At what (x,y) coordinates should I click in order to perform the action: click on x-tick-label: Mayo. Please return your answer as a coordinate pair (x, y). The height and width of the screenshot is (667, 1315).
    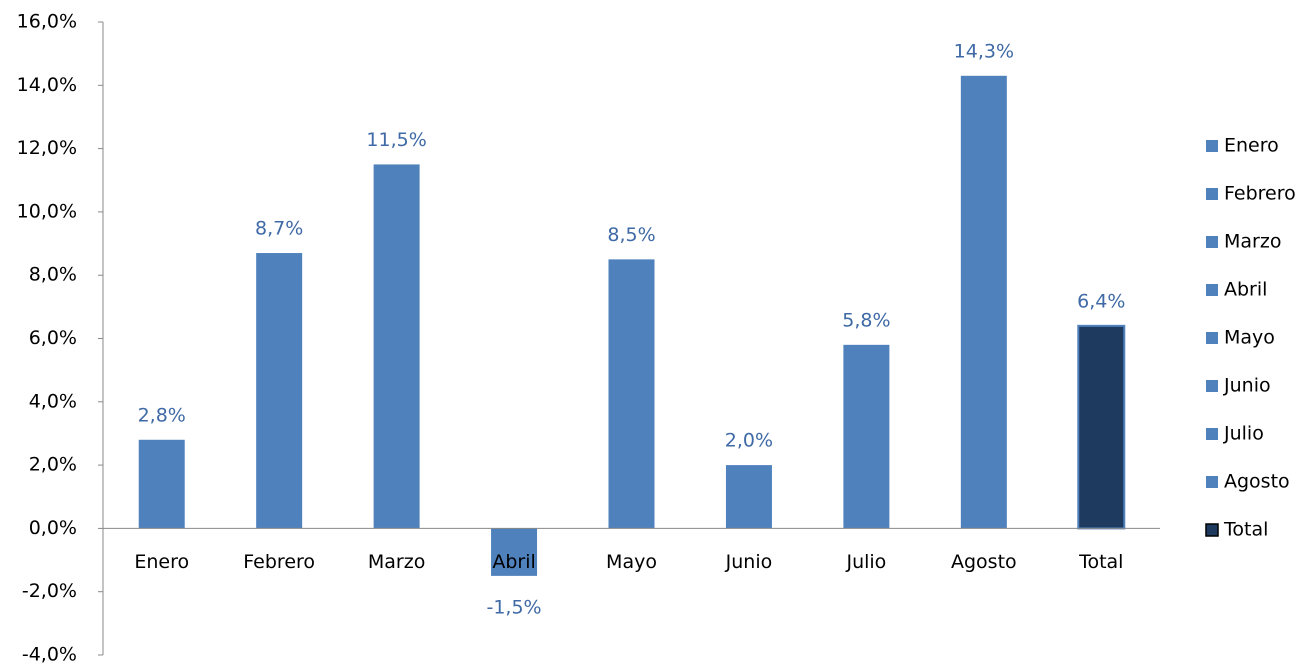
    Looking at the image, I should click on (631, 562).